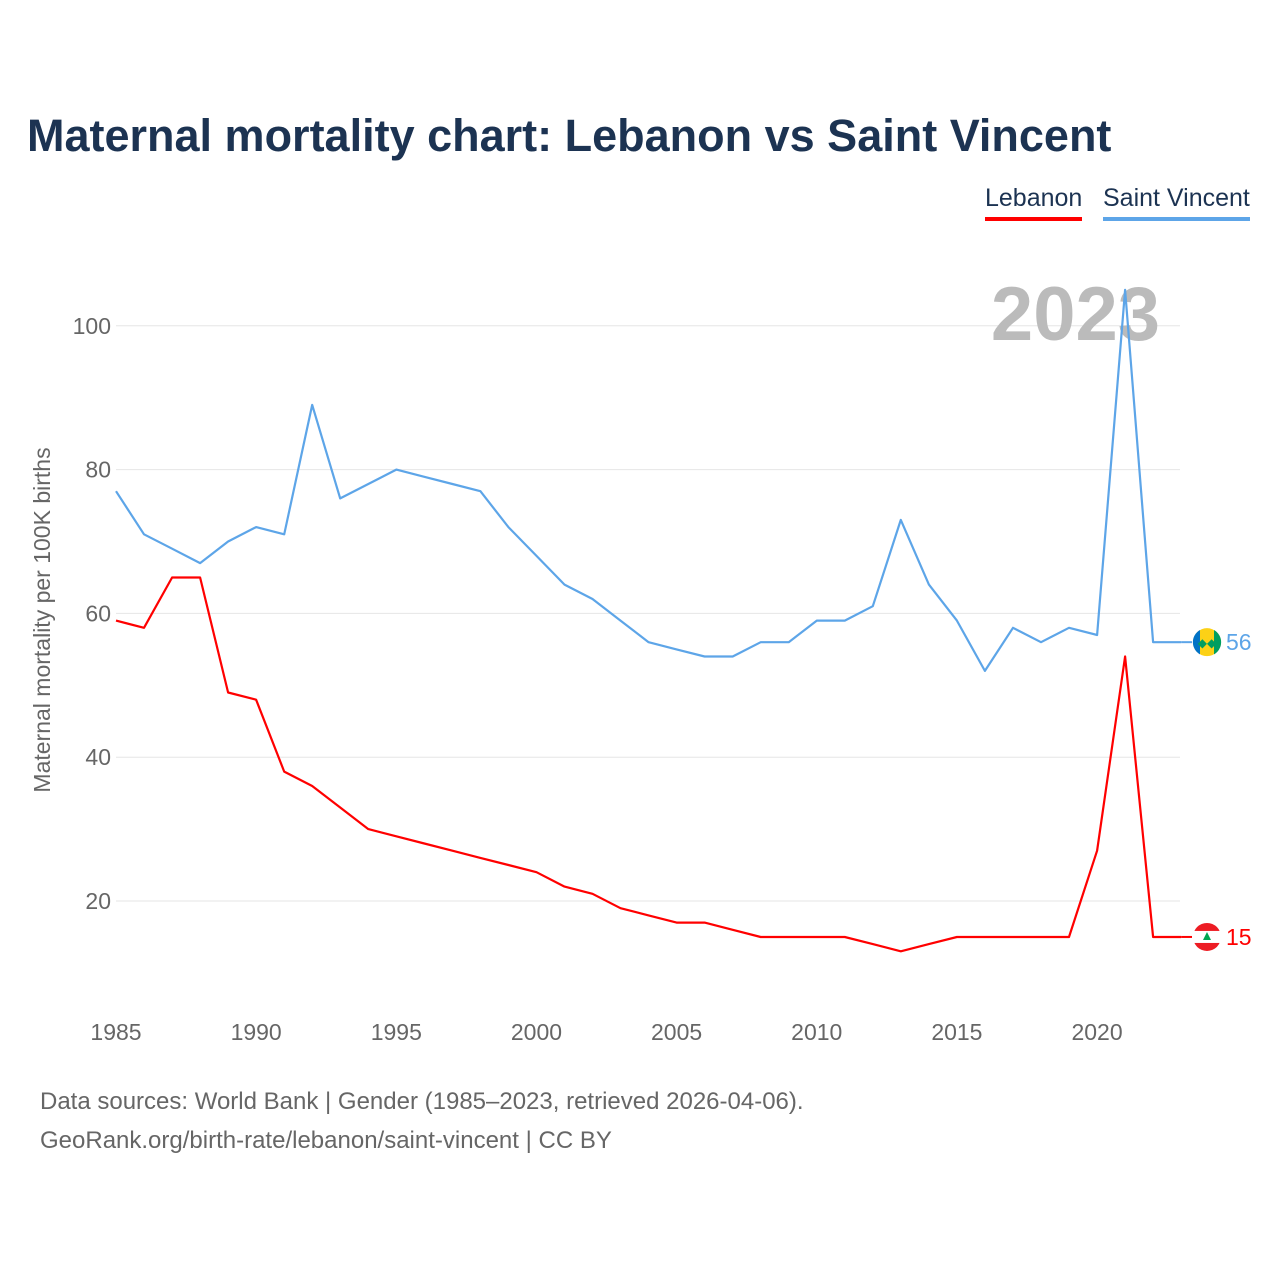 This screenshot has height=1280, width=1280. Describe the element at coordinates (98, 613) in the screenshot. I see `y-tick-label: 60` at that location.